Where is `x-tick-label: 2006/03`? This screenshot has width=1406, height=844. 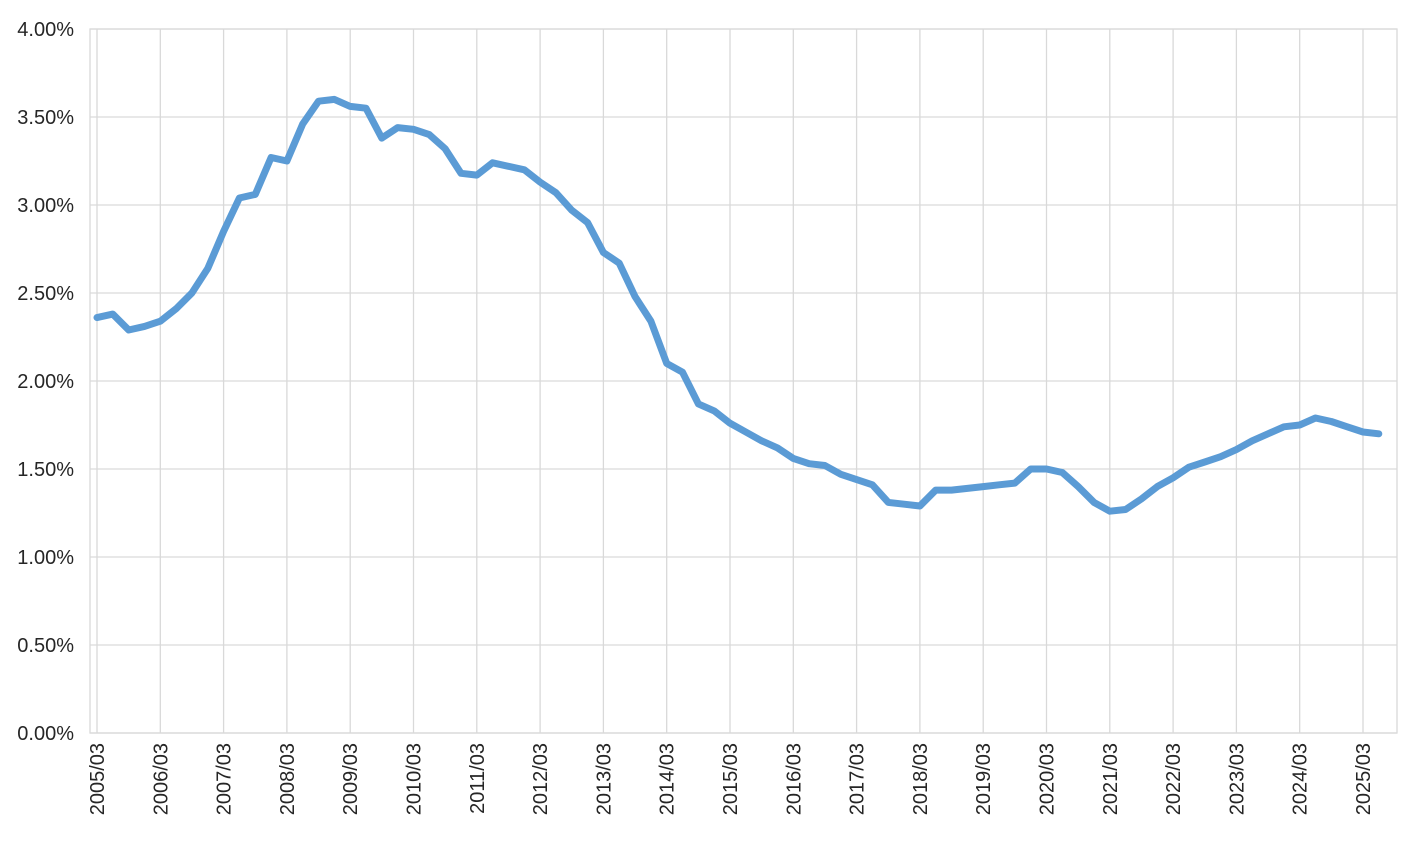 x-tick-label: 2006/03 is located at coordinates (161, 779).